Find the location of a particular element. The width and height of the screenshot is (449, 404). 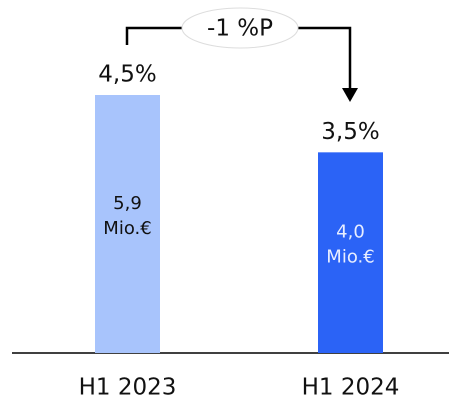

annotation-bubble is located at coordinates (240, 28).